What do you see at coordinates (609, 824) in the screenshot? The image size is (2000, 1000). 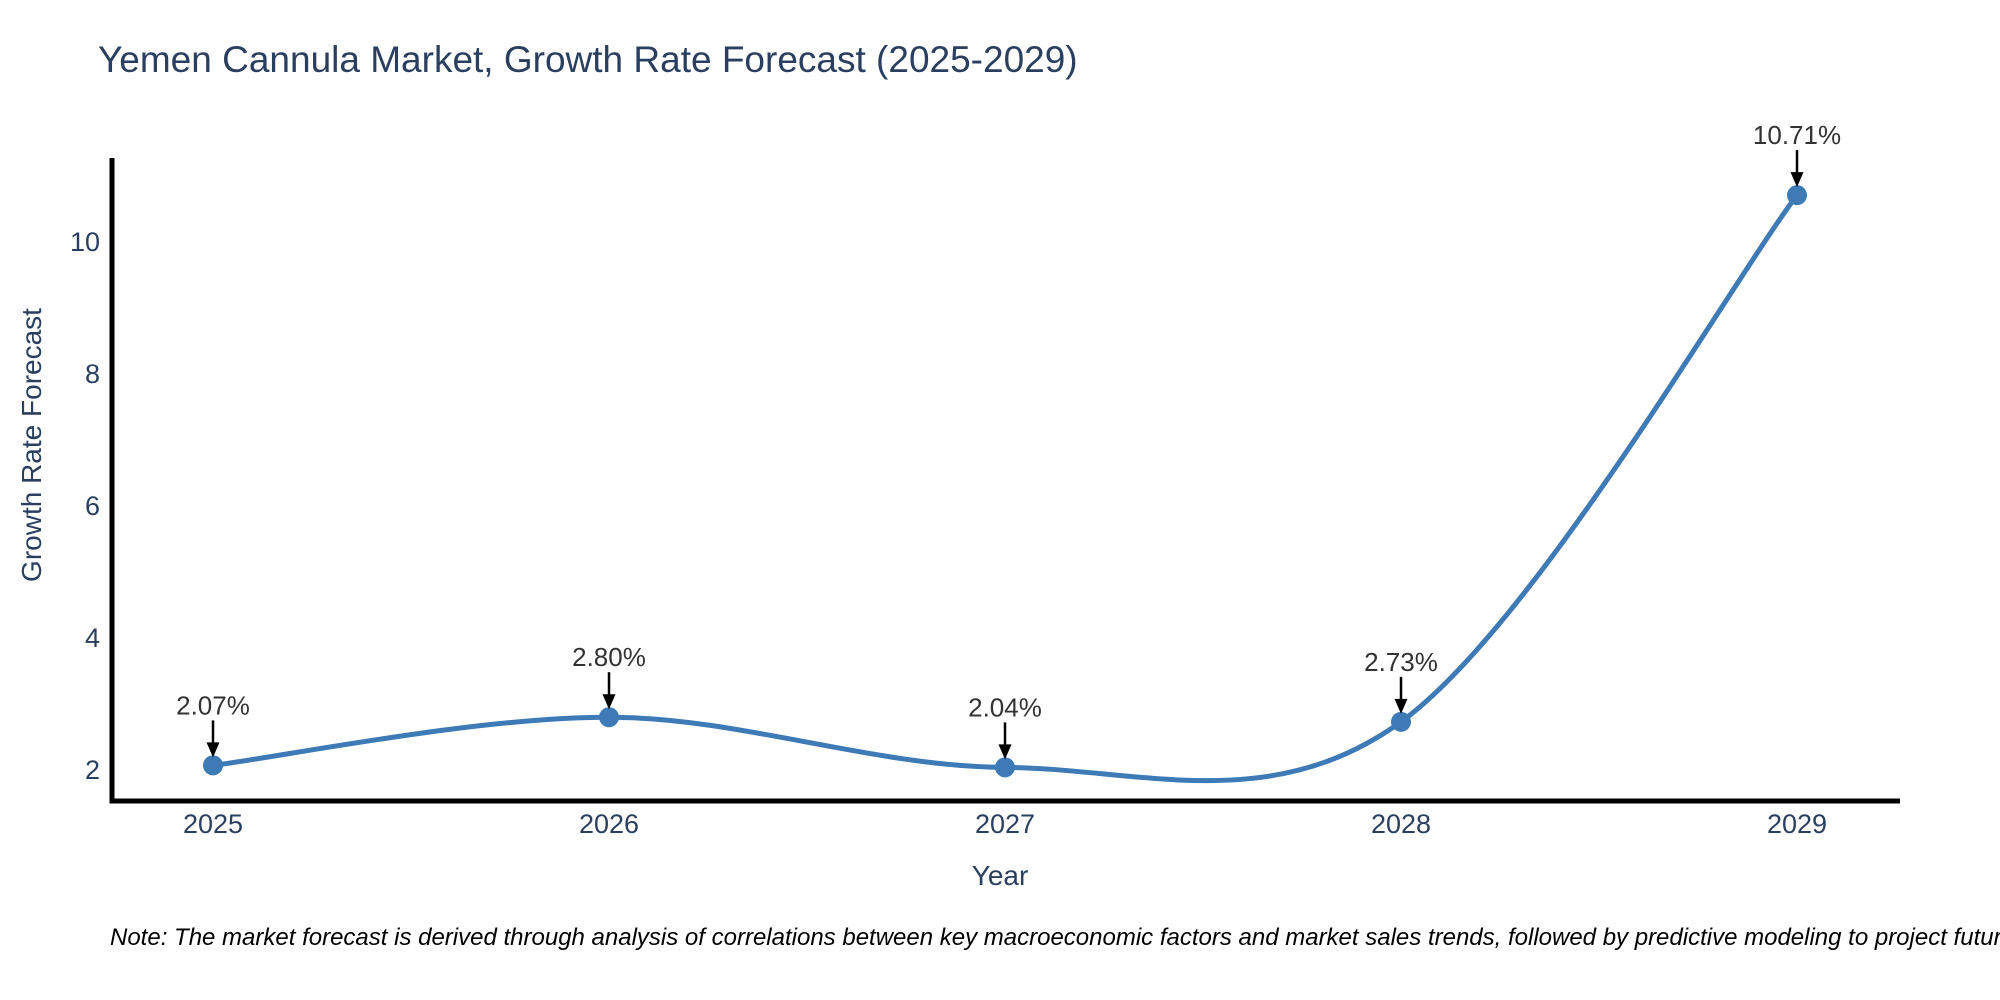 I see `x-tick-label: 2026` at bounding box center [609, 824].